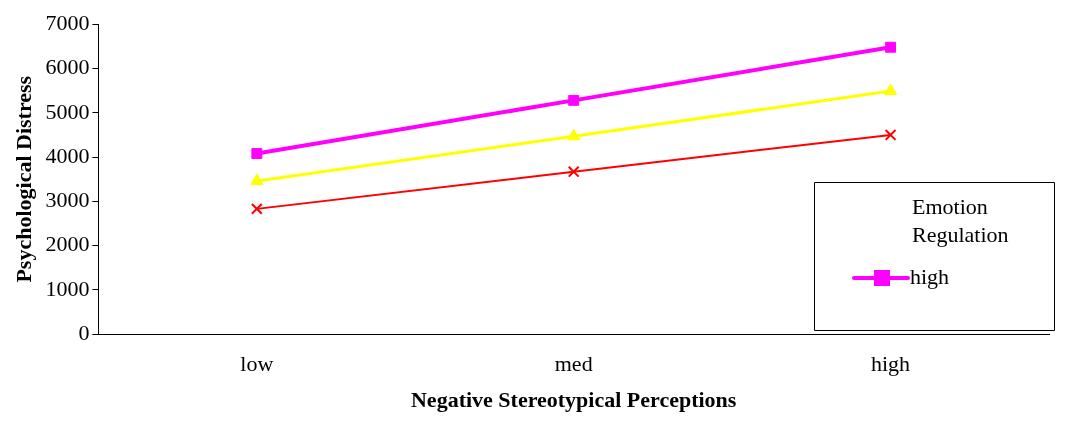 The height and width of the screenshot is (423, 1066). I want to click on legend-title: Emotion Regulation, so click(960, 220).